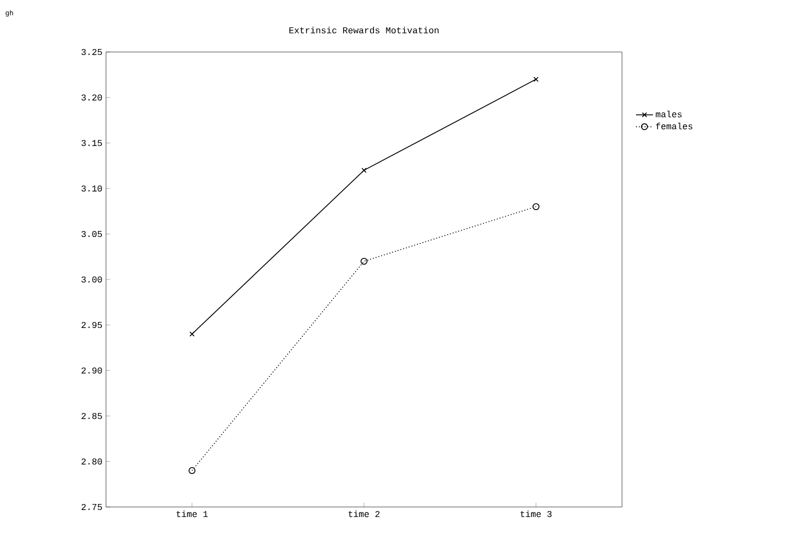 The width and height of the screenshot is (810, 534). I want to click on chart-title: Extrinsic Rewards Motivation, so click(364, 30).